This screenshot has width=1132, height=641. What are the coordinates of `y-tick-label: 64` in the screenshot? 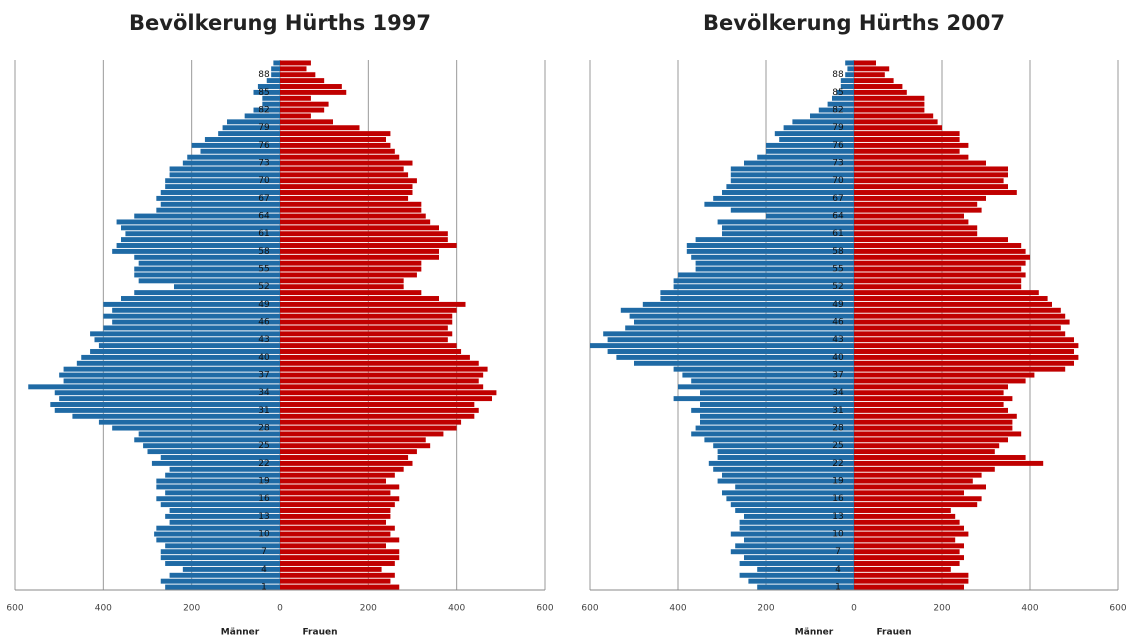 It's located at (838, 217).